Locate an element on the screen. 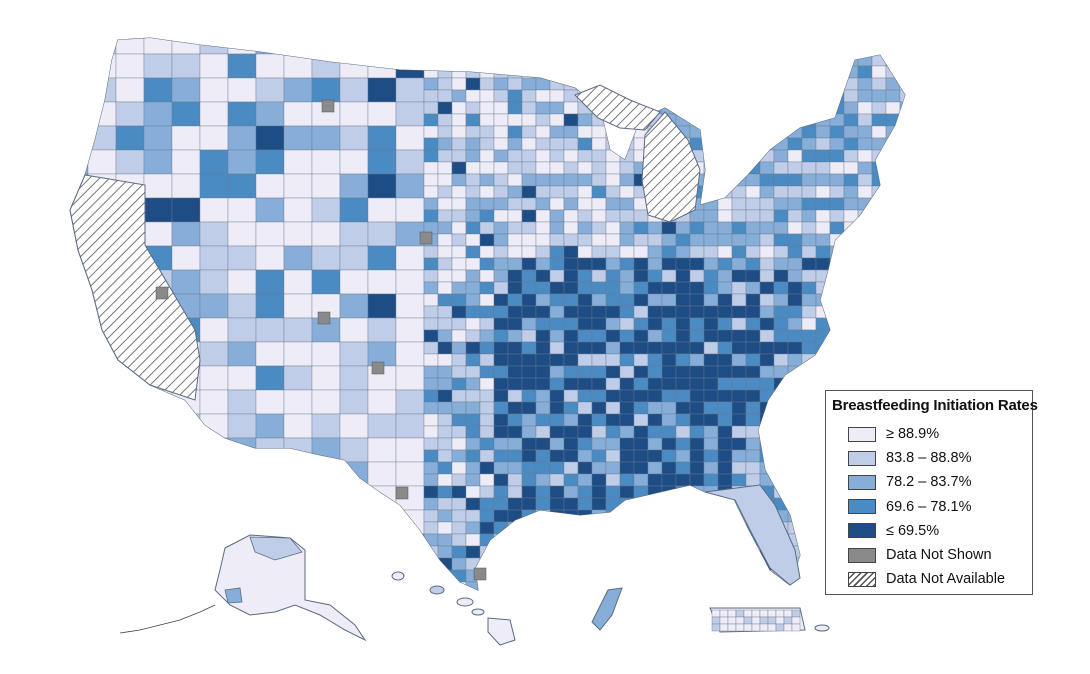 Image resolution: width=1090 pixels, height=674 pixels. legend-item: 78.2 – 83.7% is located at coordinates (940, 482).